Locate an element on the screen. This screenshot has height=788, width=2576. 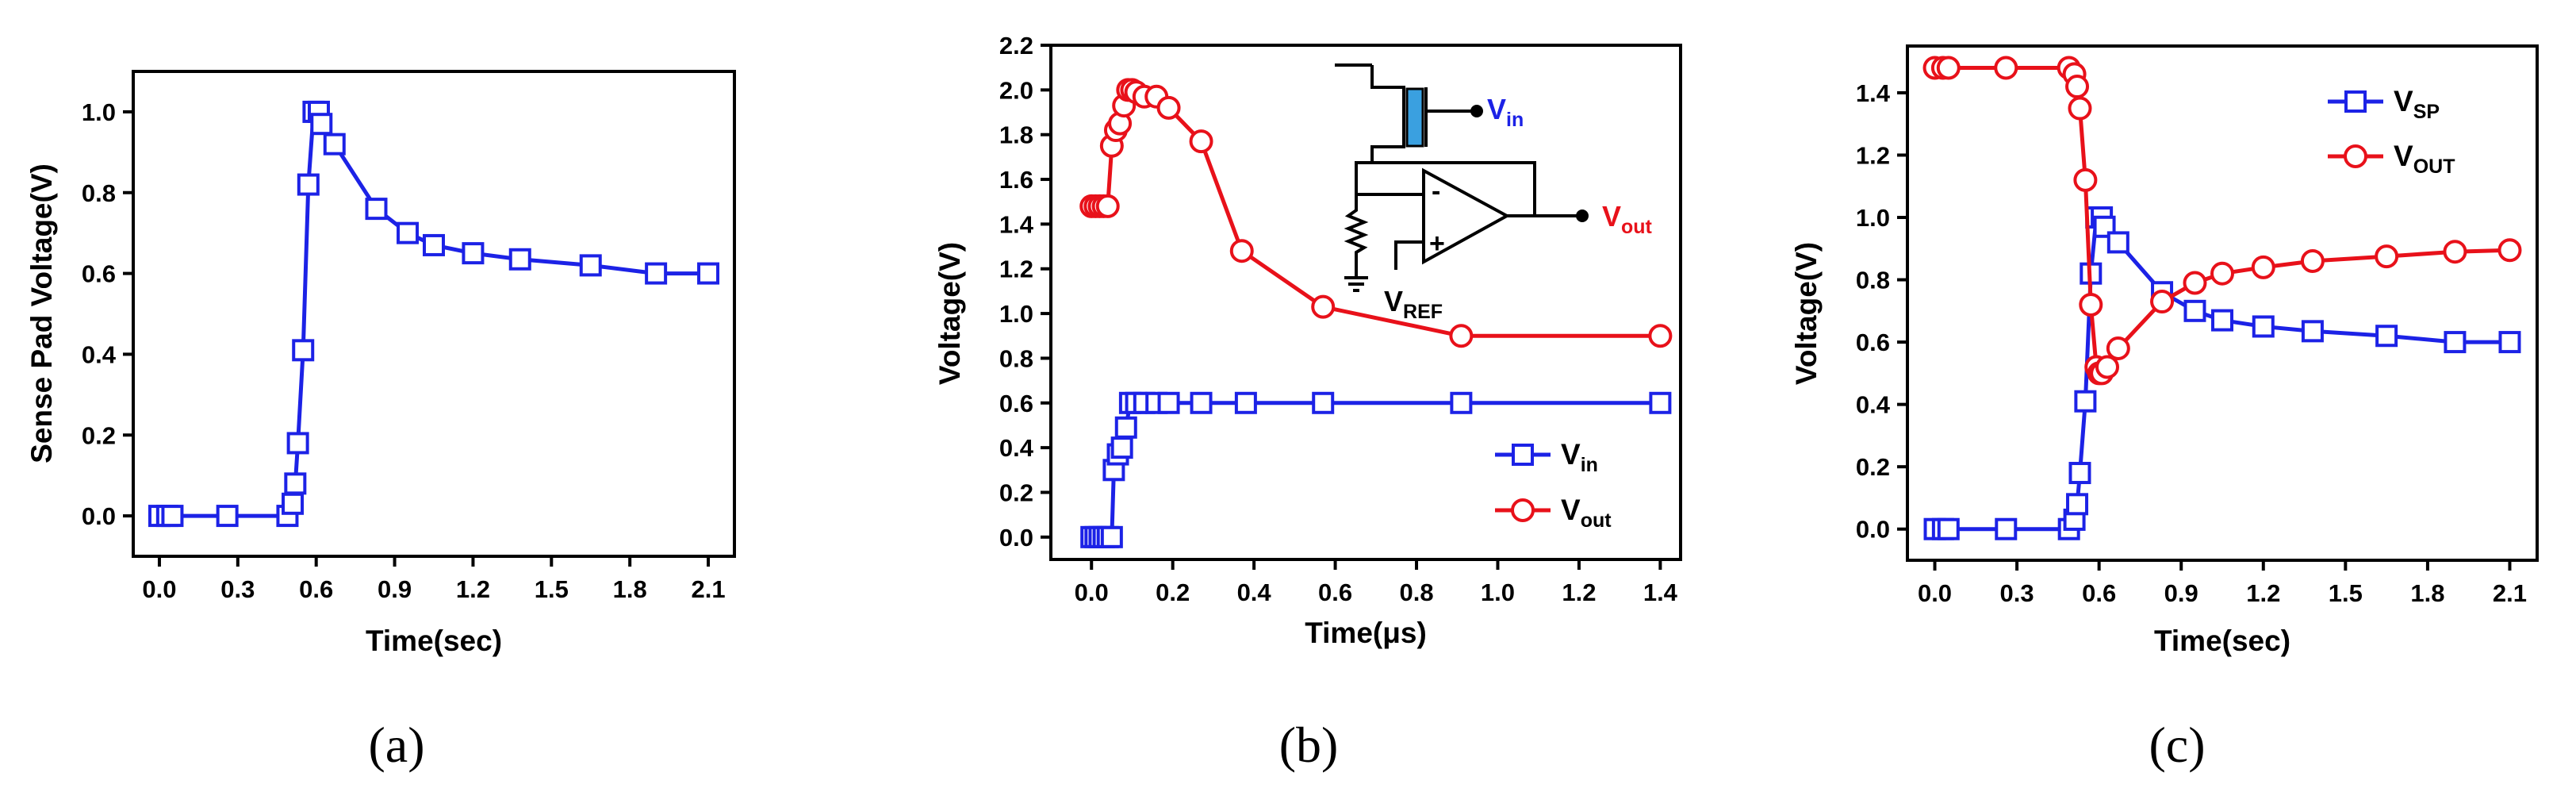
legend-c-vsp-marker is located at coordinates (2356, 102).